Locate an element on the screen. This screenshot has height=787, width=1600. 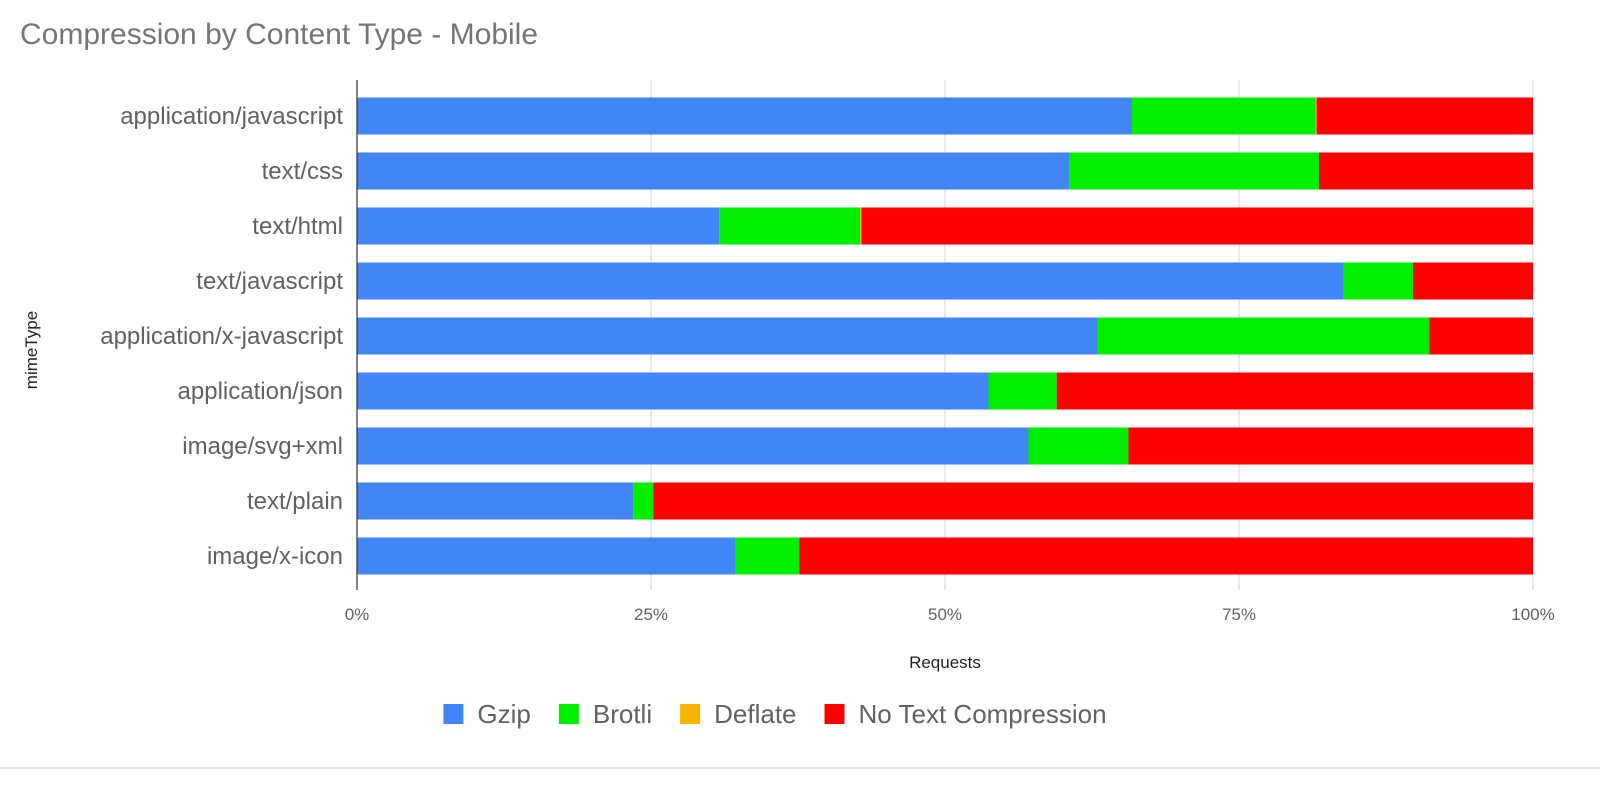
legend-item-no-text-compression: No Text Compression is located at coordinates (965, 714).